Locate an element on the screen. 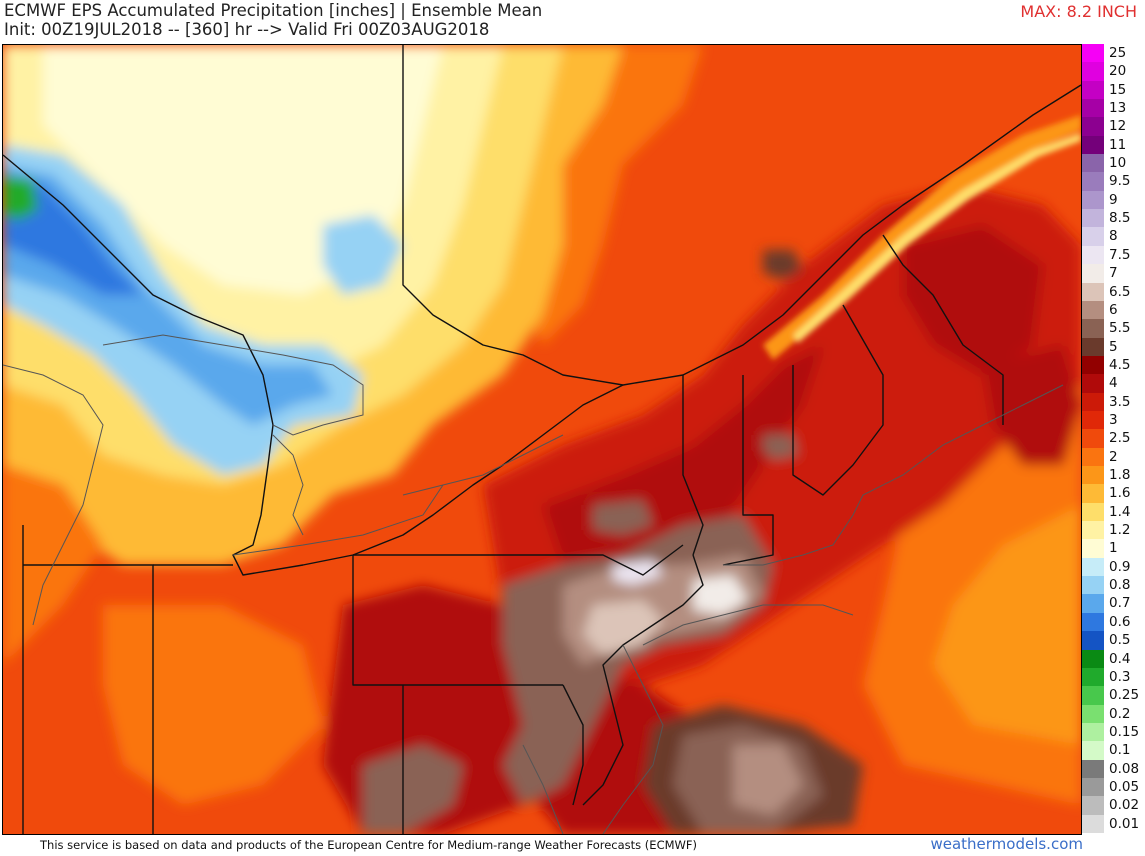  legend-entry: 7.5 is located at coordinates (1113, 255).